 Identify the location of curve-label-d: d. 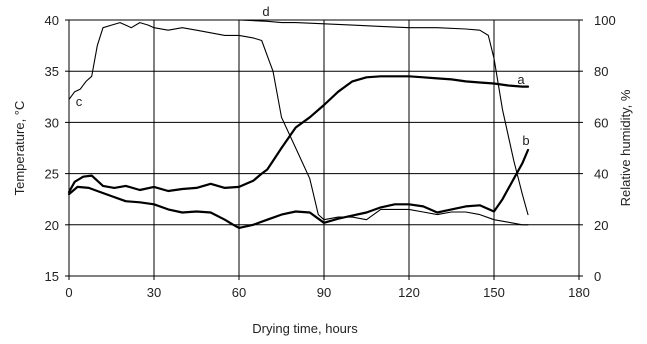
(265, 11).